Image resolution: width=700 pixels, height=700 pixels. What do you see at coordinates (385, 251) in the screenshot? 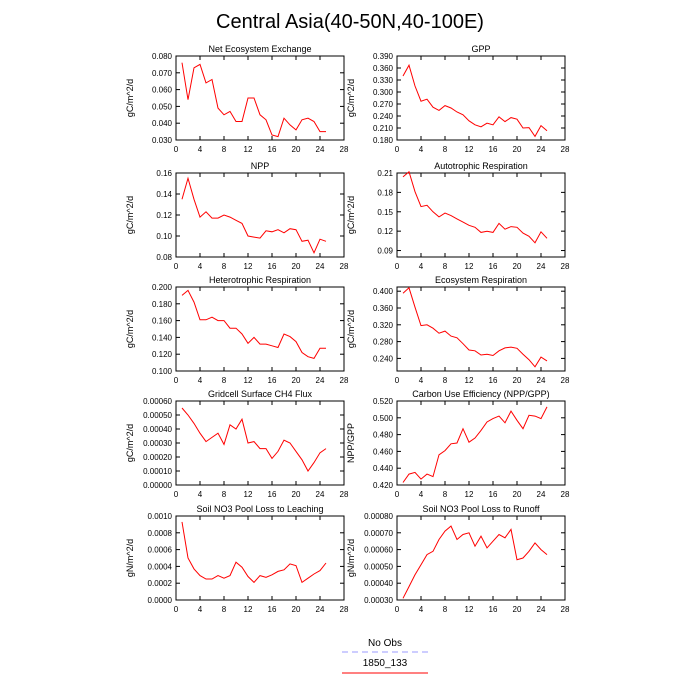
I see `y-tick-label: 0.09` at bounding box center [385, 251].